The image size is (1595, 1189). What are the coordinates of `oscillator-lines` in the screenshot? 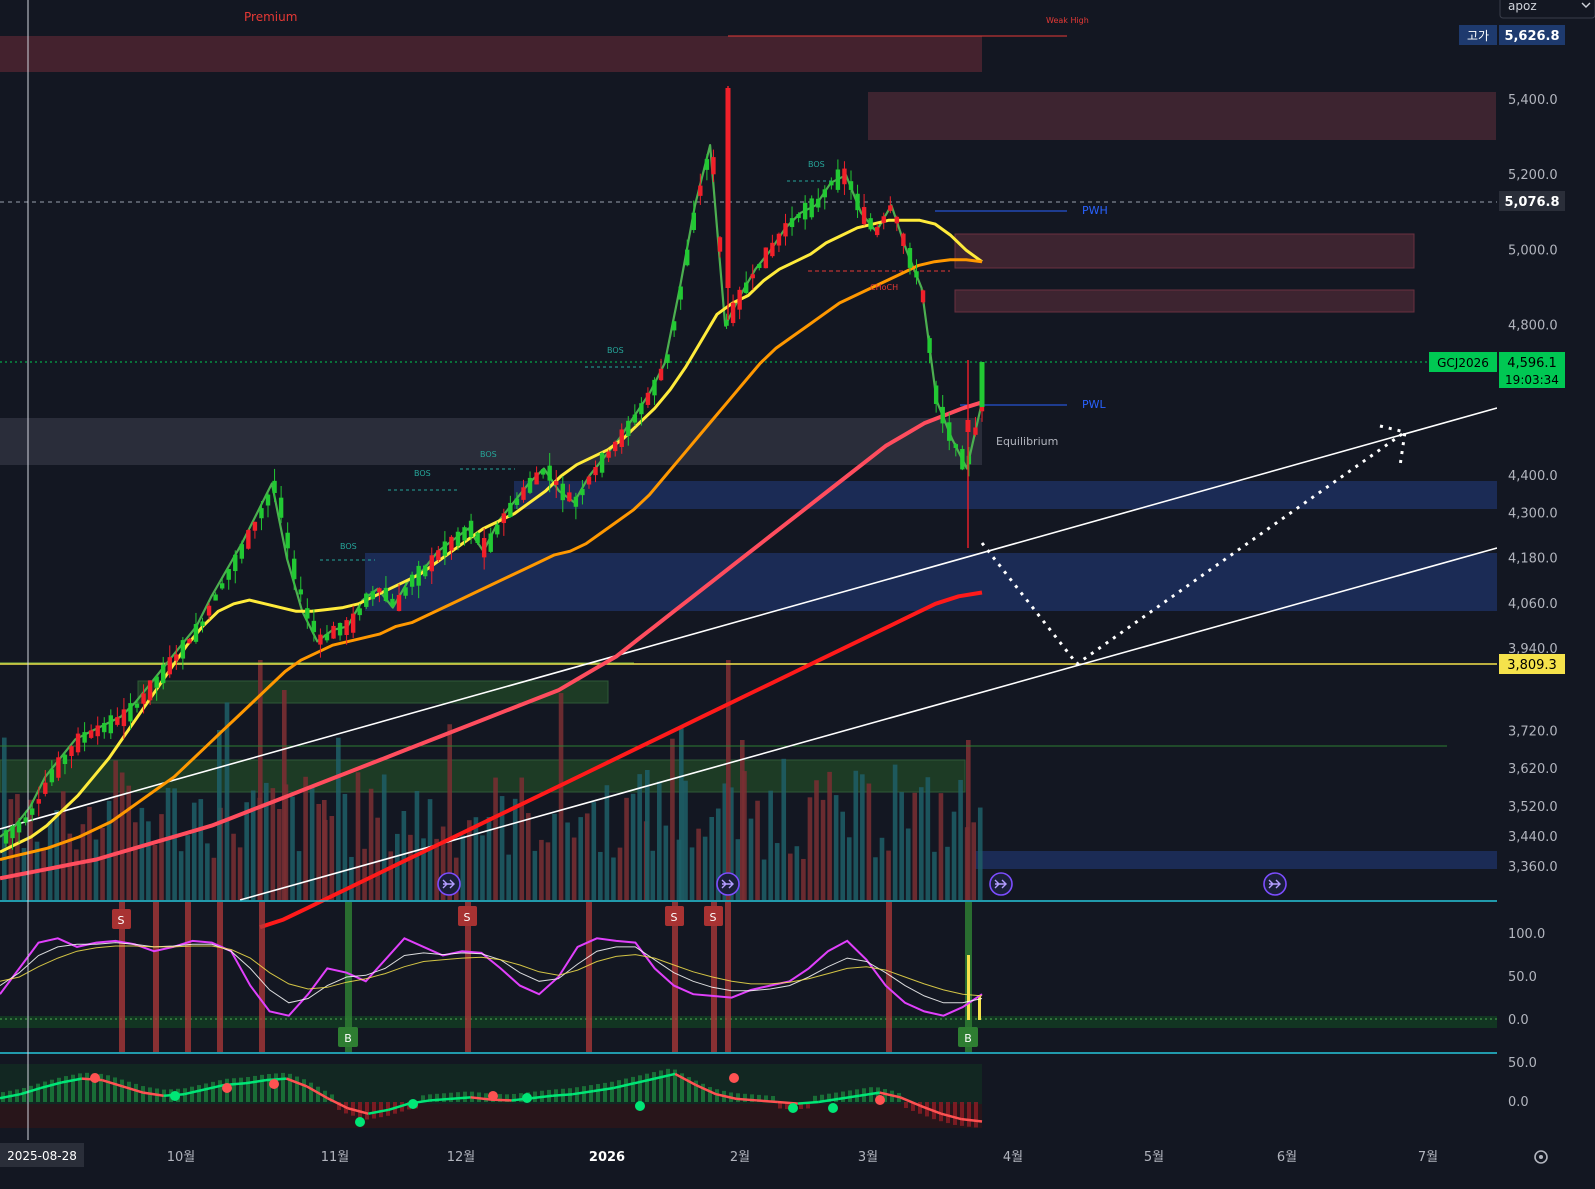 It's located at (491, 977).